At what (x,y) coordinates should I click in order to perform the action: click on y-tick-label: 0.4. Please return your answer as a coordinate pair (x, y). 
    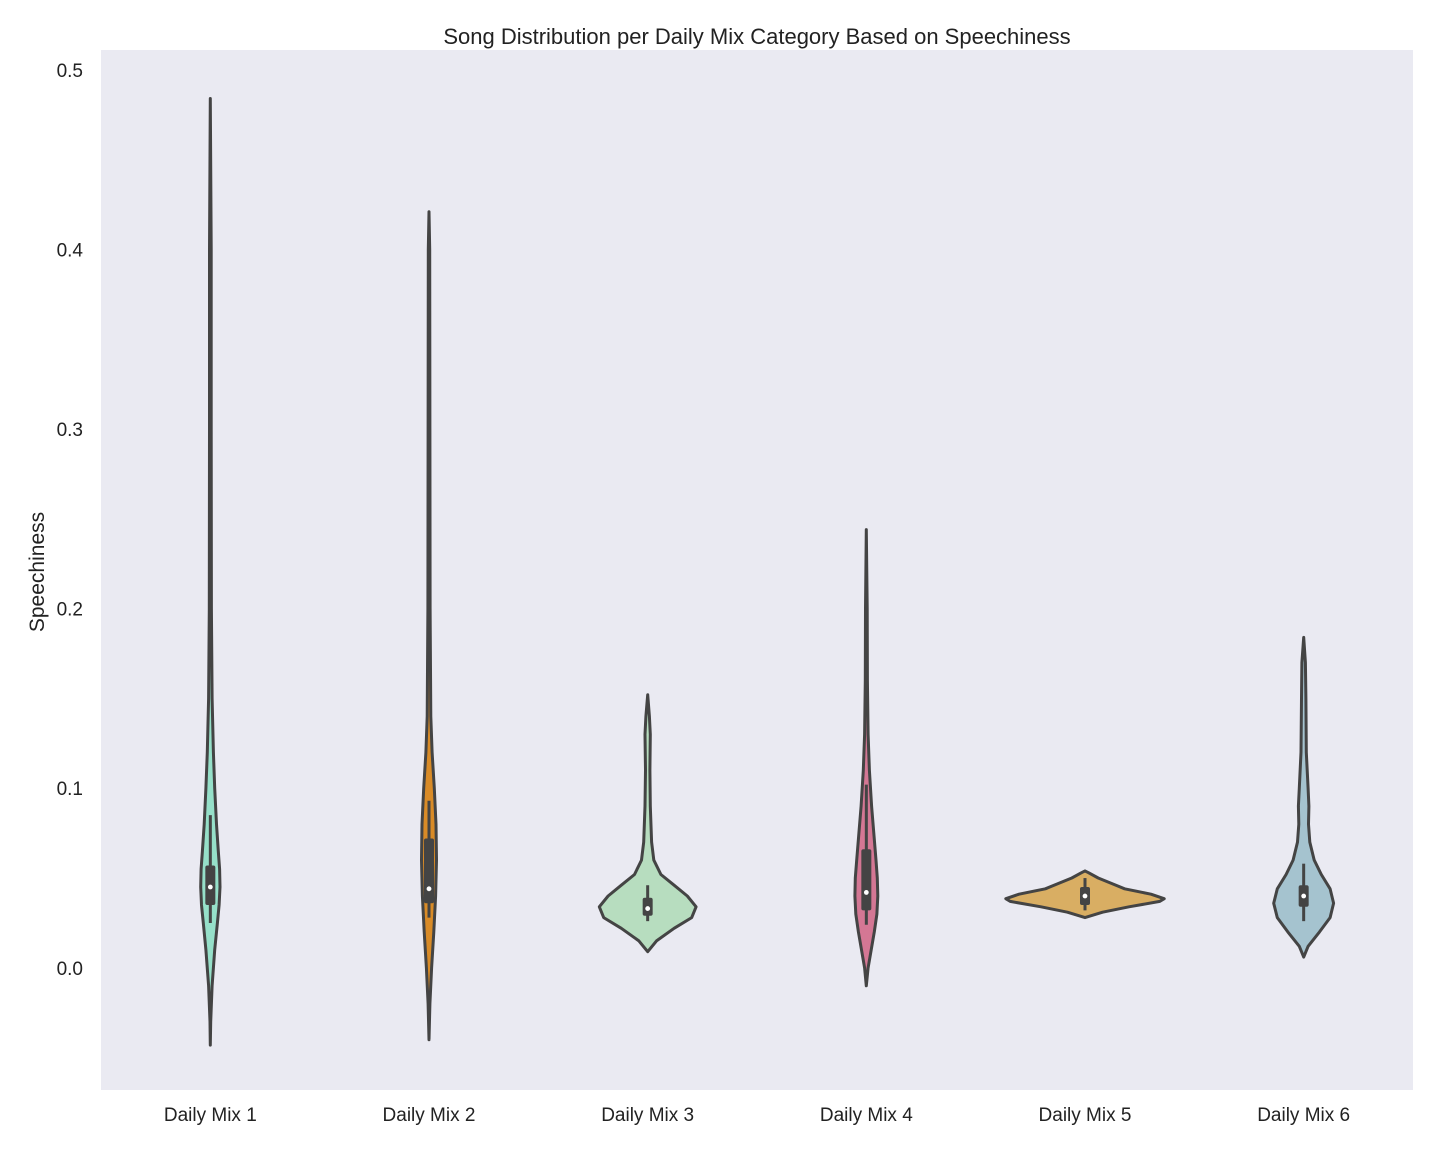
    Looking at the image, I should click on (70, 250).